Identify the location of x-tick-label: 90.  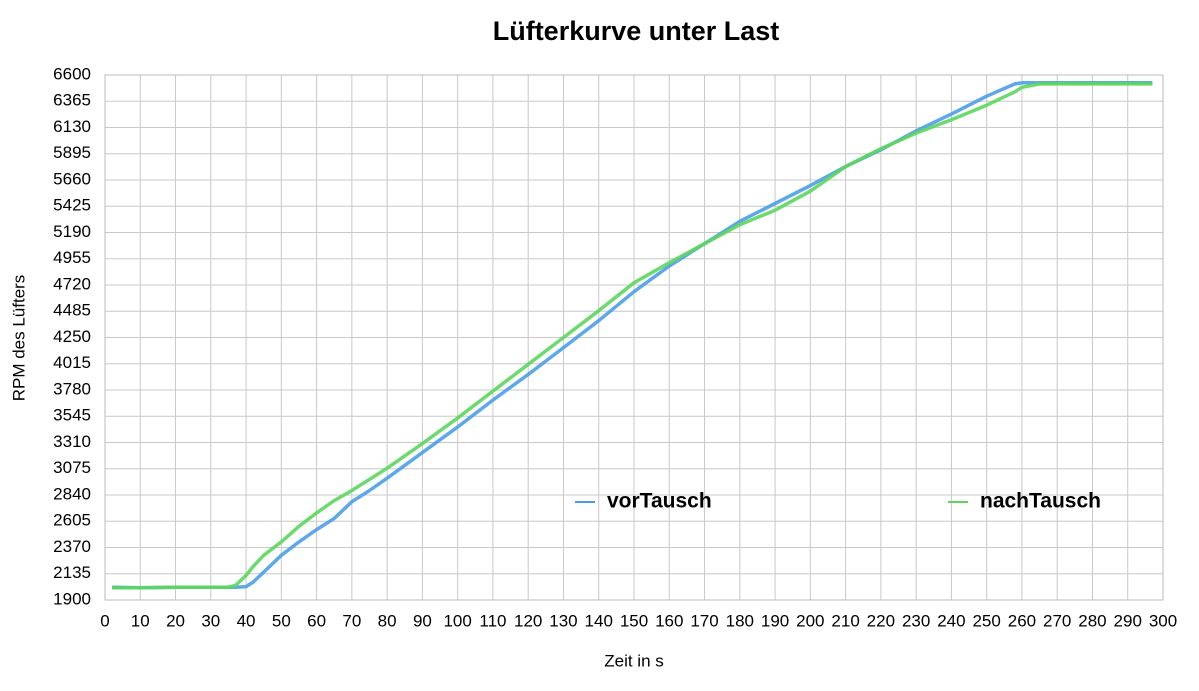
(422, 620).